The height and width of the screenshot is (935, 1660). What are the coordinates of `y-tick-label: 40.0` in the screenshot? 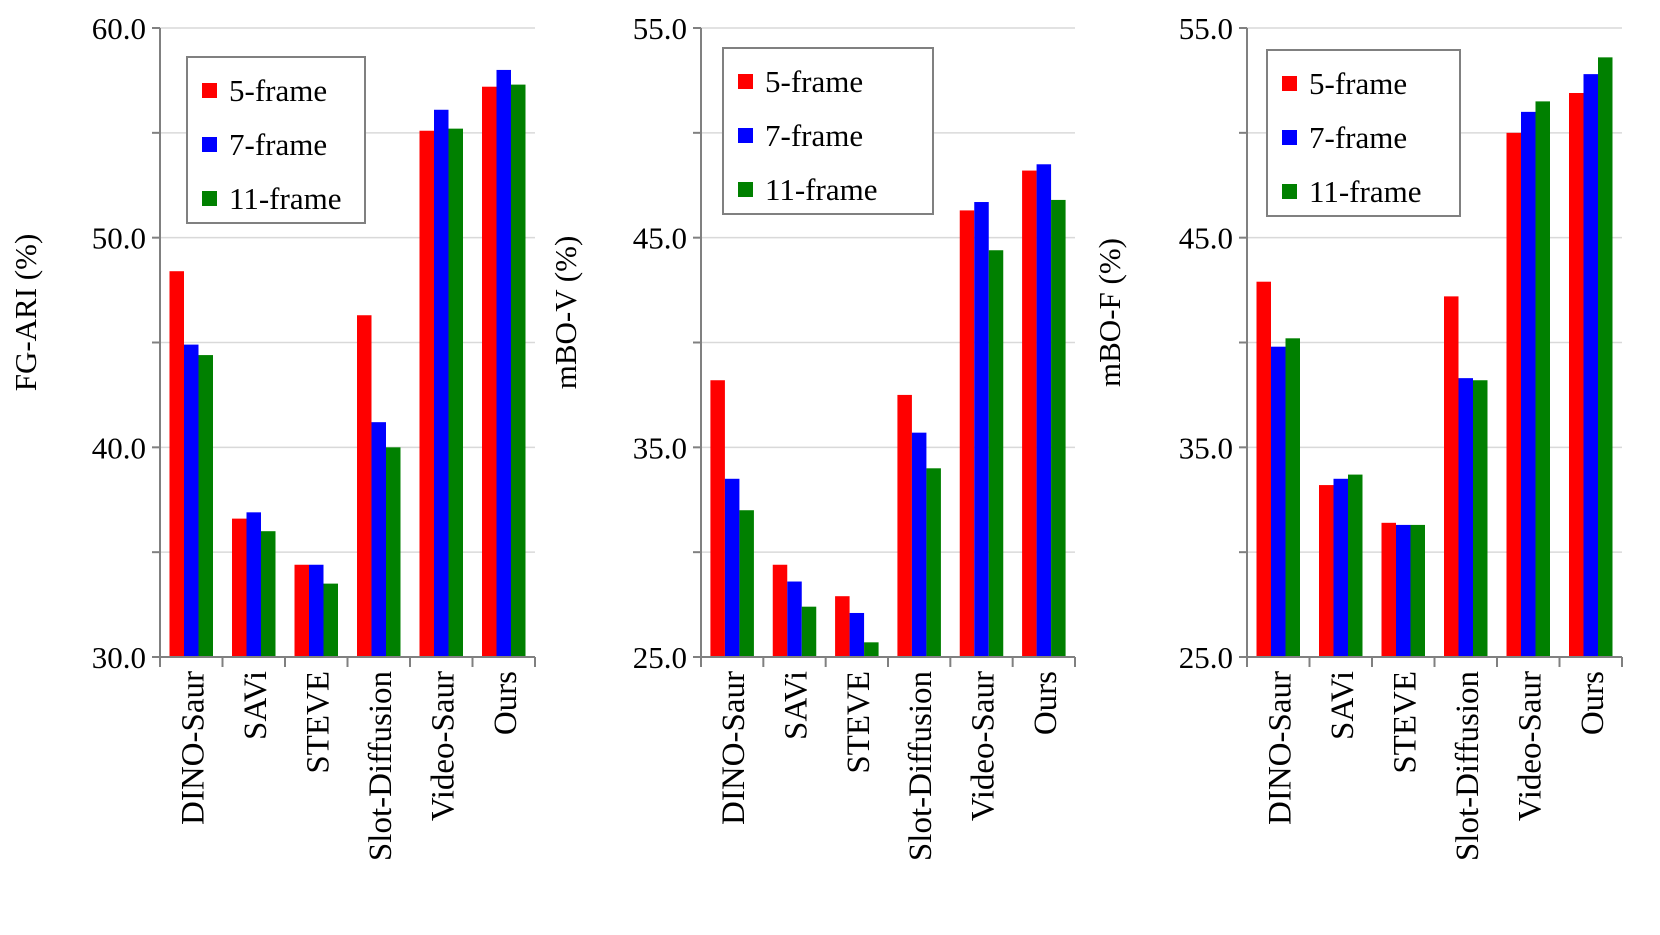 It's located at (119, 447).